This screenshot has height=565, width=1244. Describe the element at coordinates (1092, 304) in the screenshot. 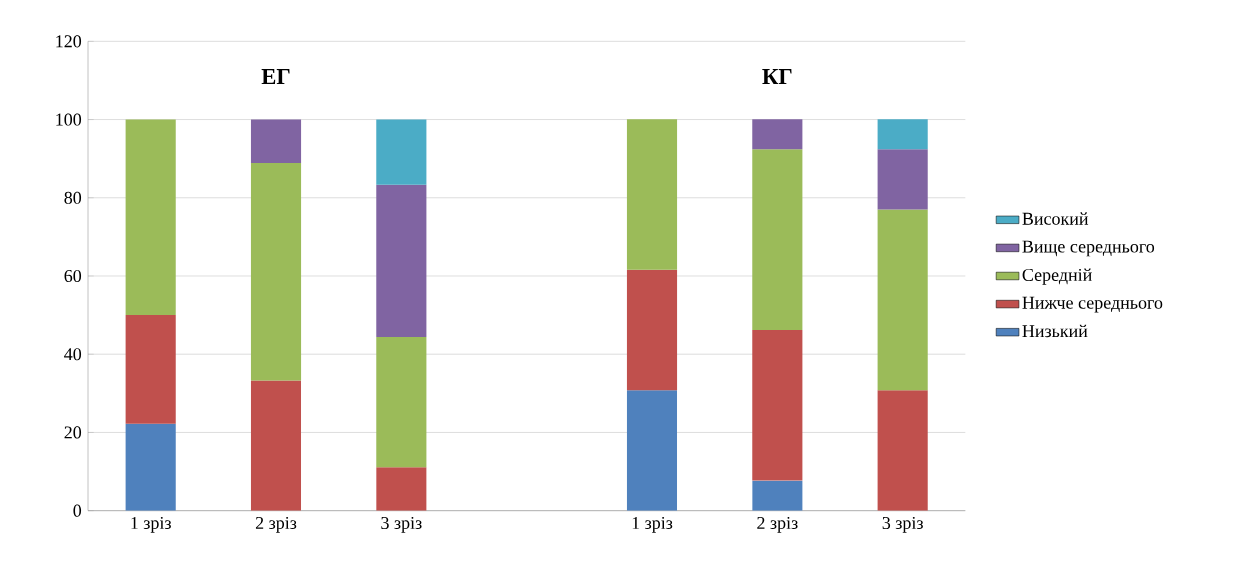

I see `legend-label: Нижче середнього` at that location.